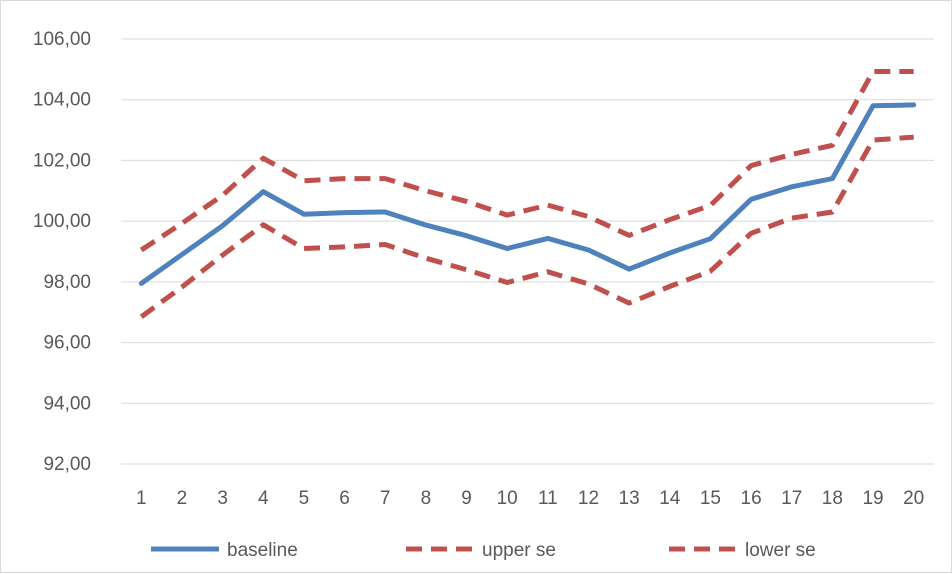 Image resolution: width=952 pixels, height=574 pixels. Describe the element at coordinates (263, 498) in the screenshot. I see `x-tick-label: 4` at that location.